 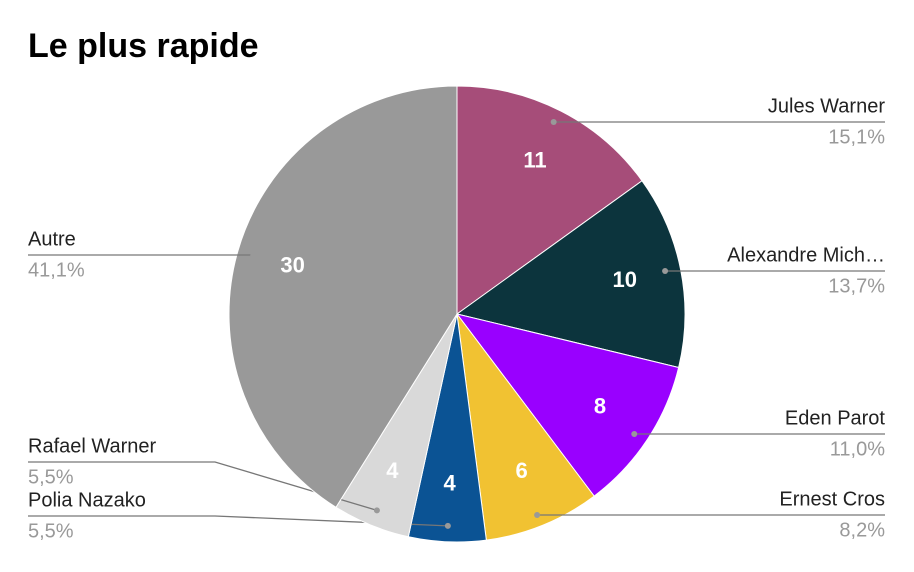 What do you see at coordinates (521, 470) in the screenshot?
I see `data-label: 6` at bounding box center [521, 470].